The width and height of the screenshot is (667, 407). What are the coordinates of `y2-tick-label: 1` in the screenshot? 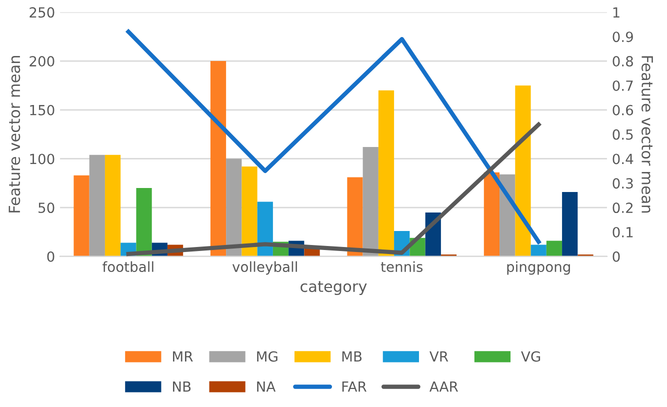 It's located at (616, 12).